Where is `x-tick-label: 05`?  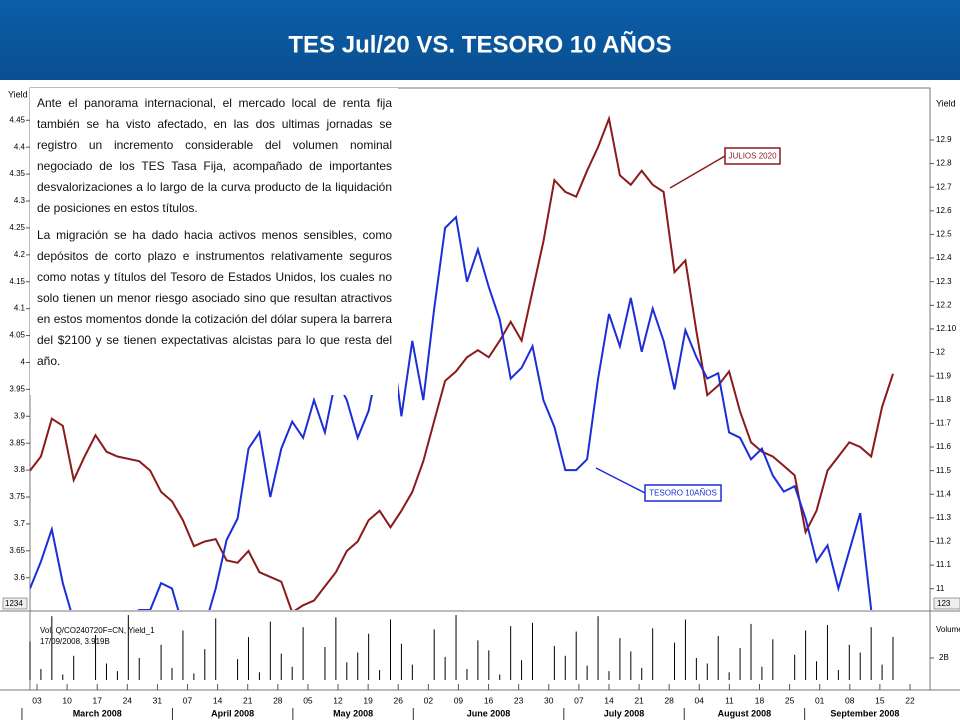
x-tick-label: 05 is located at coordinates (308, 700).